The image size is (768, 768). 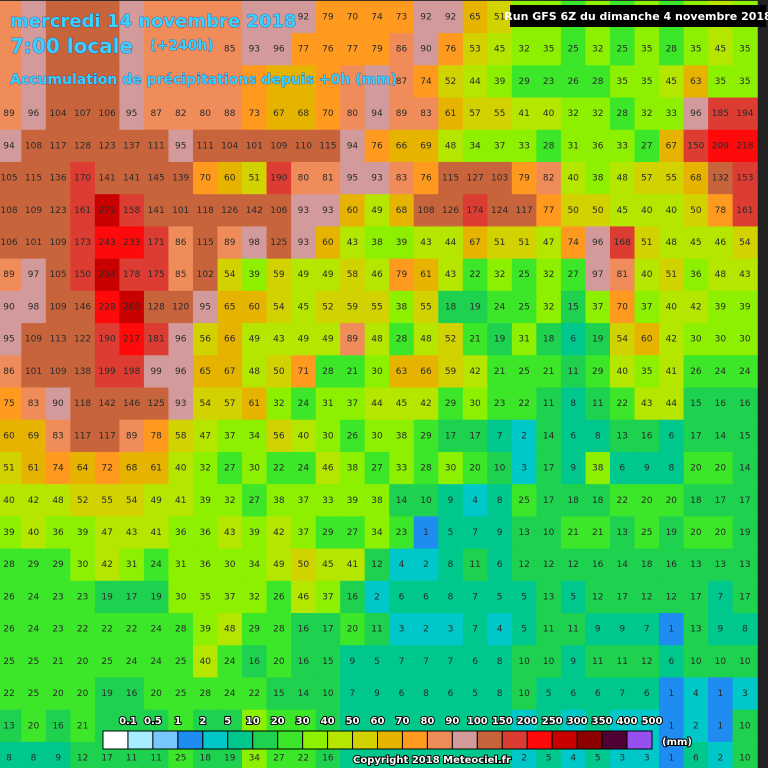 What do you see at coordinates (9, 307) in the screenshot?
I see `grid-value: 90` at bounding box center [9, 307].